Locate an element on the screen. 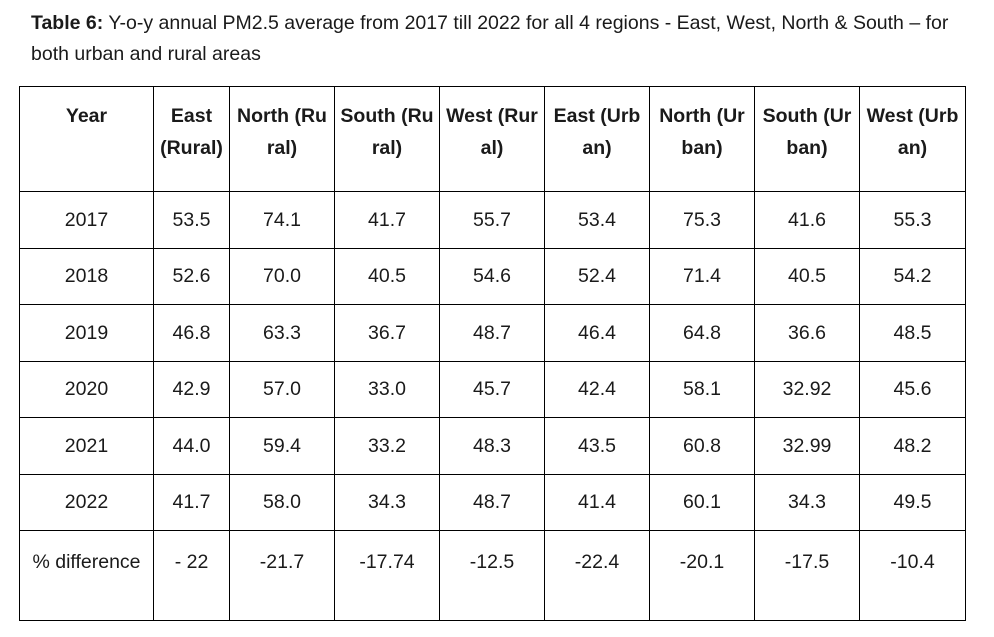  percent-difference-label: % difference is located at coordinates (86, 575).